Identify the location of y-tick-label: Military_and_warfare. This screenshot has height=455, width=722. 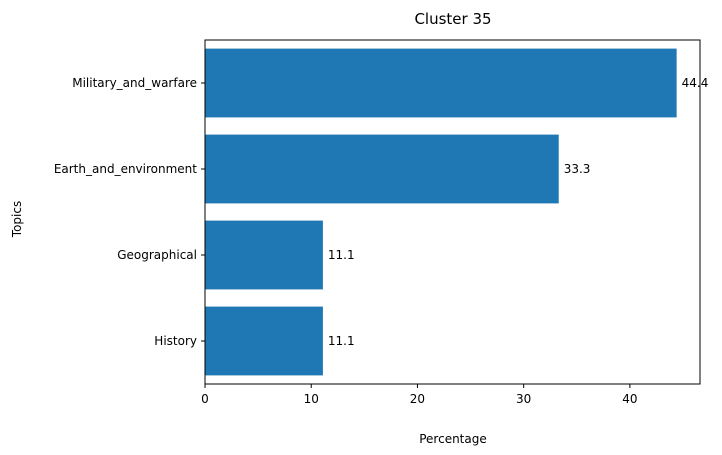
(134, 83).